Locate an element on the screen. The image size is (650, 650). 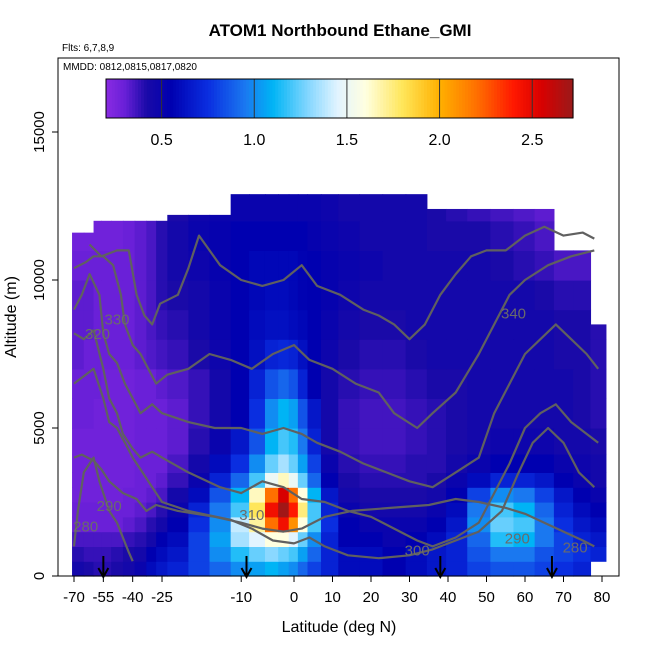
colorbar-tick-label: 1.5 is located at coordinates (347, 140).